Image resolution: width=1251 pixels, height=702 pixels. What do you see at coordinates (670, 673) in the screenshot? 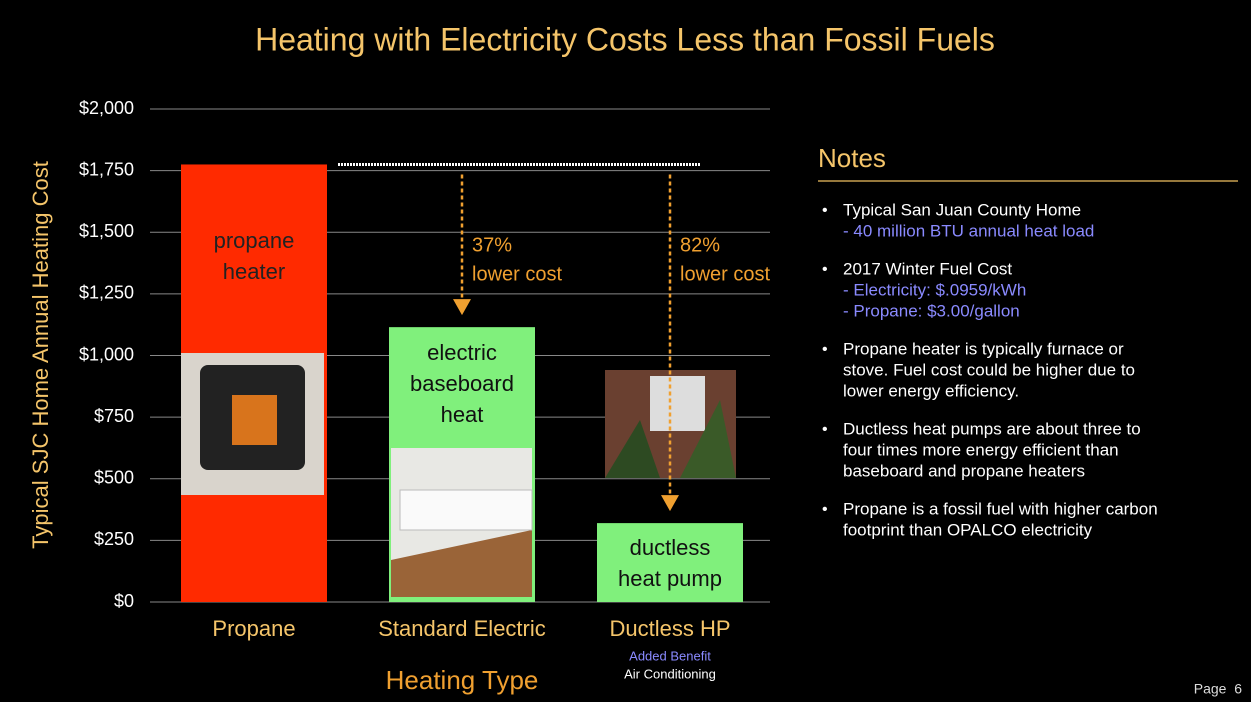
I see `category-note: Air Conditioning` at bounding box center [670, 673].